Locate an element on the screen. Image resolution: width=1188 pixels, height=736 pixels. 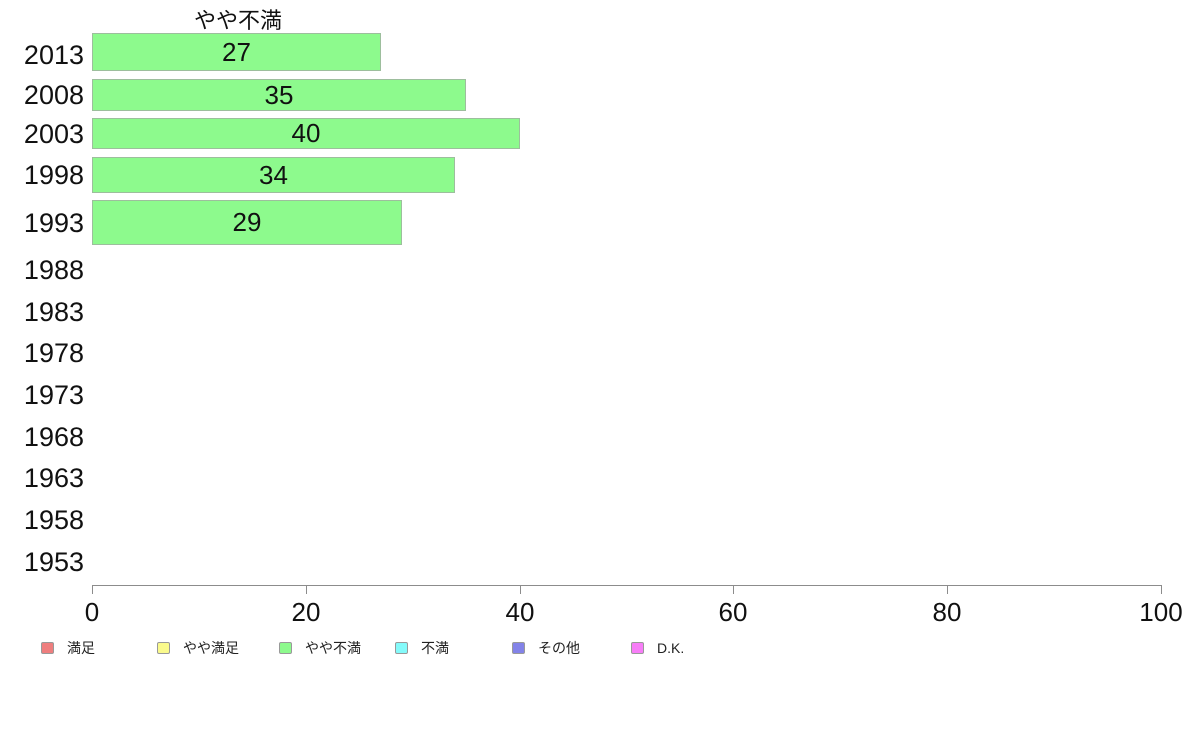
bar-value-label: 29 is located at coordinates (247, 222).